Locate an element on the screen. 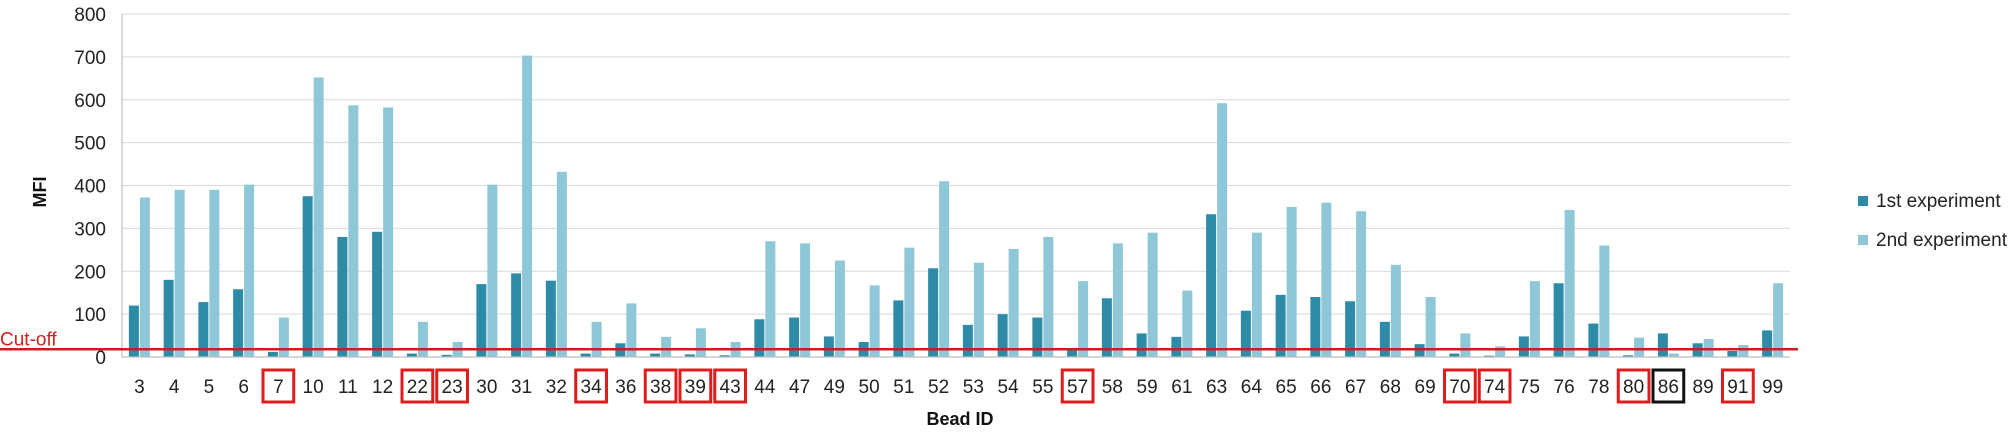 This screenshot has width=2008, height=446. x-tick-label: 99 is located at coordinates (1772, 387).